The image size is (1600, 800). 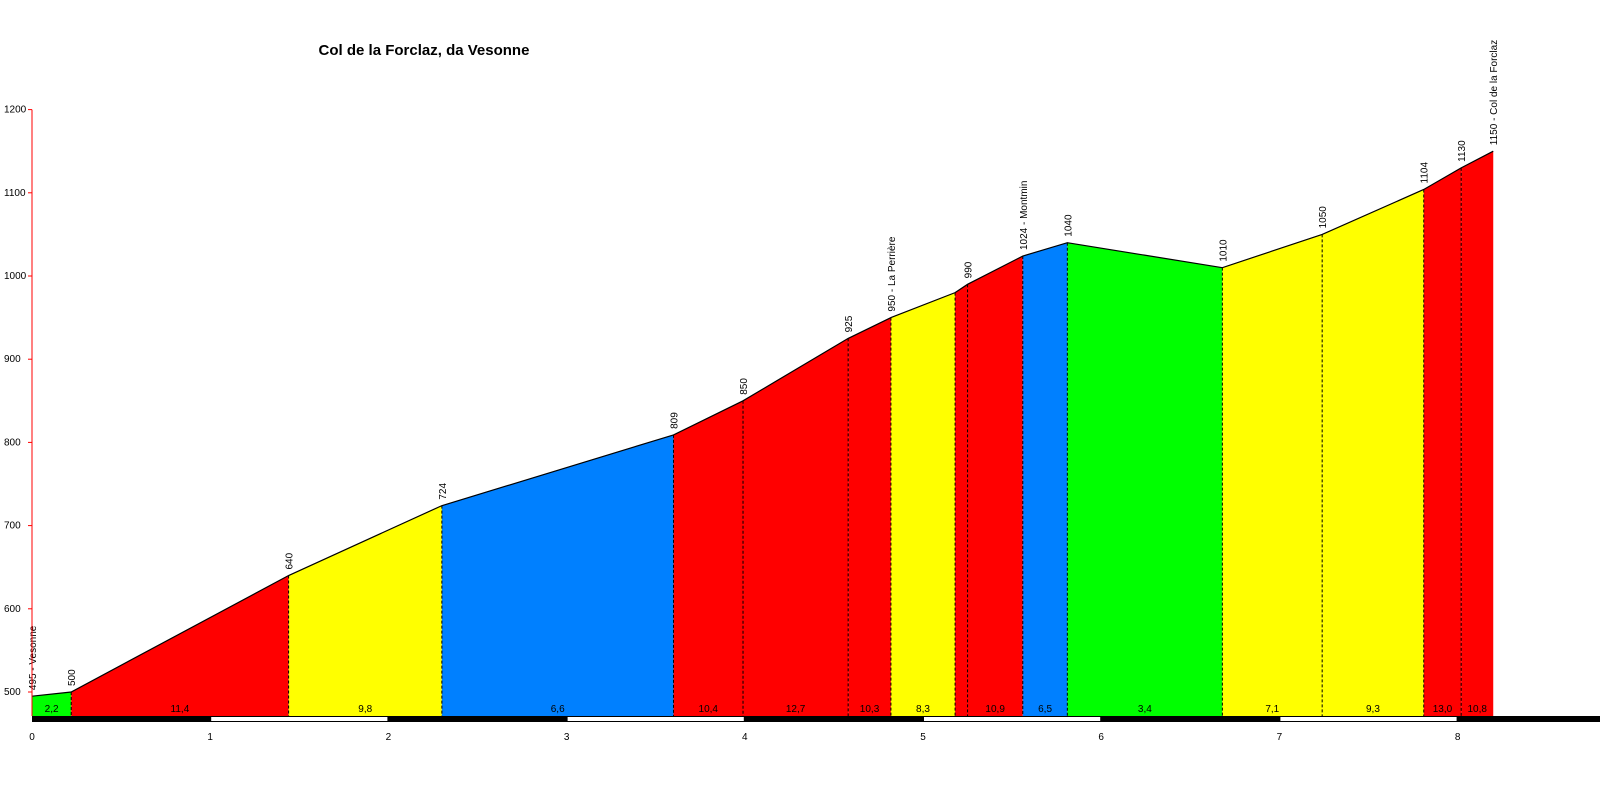 What do you see at coordinates (33, 657) in the screenshot?
I see `point-label: 495 - Vesonne` at bounding box center [33, 657].